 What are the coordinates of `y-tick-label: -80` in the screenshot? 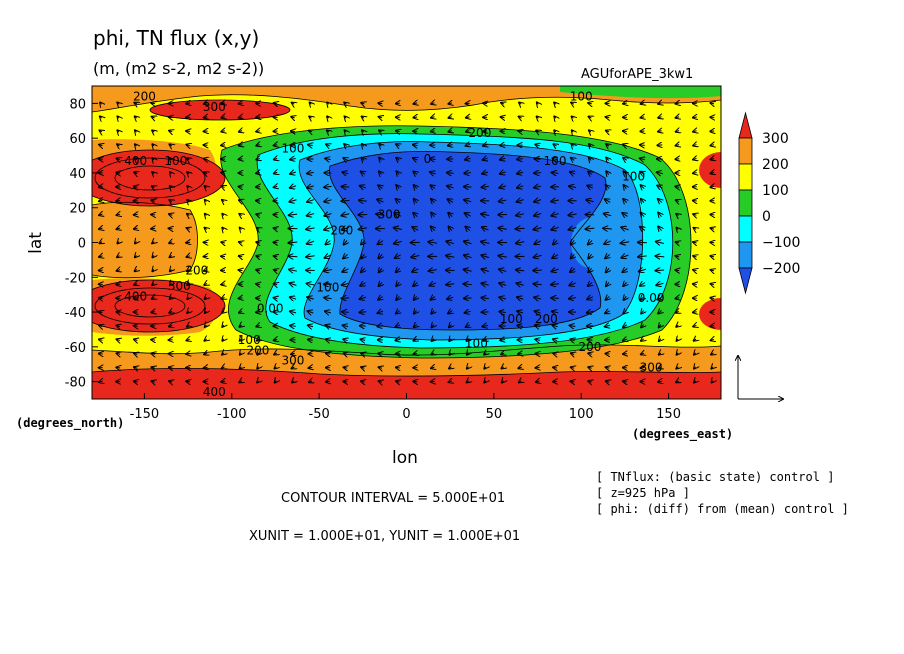 It's located at (75, 383).